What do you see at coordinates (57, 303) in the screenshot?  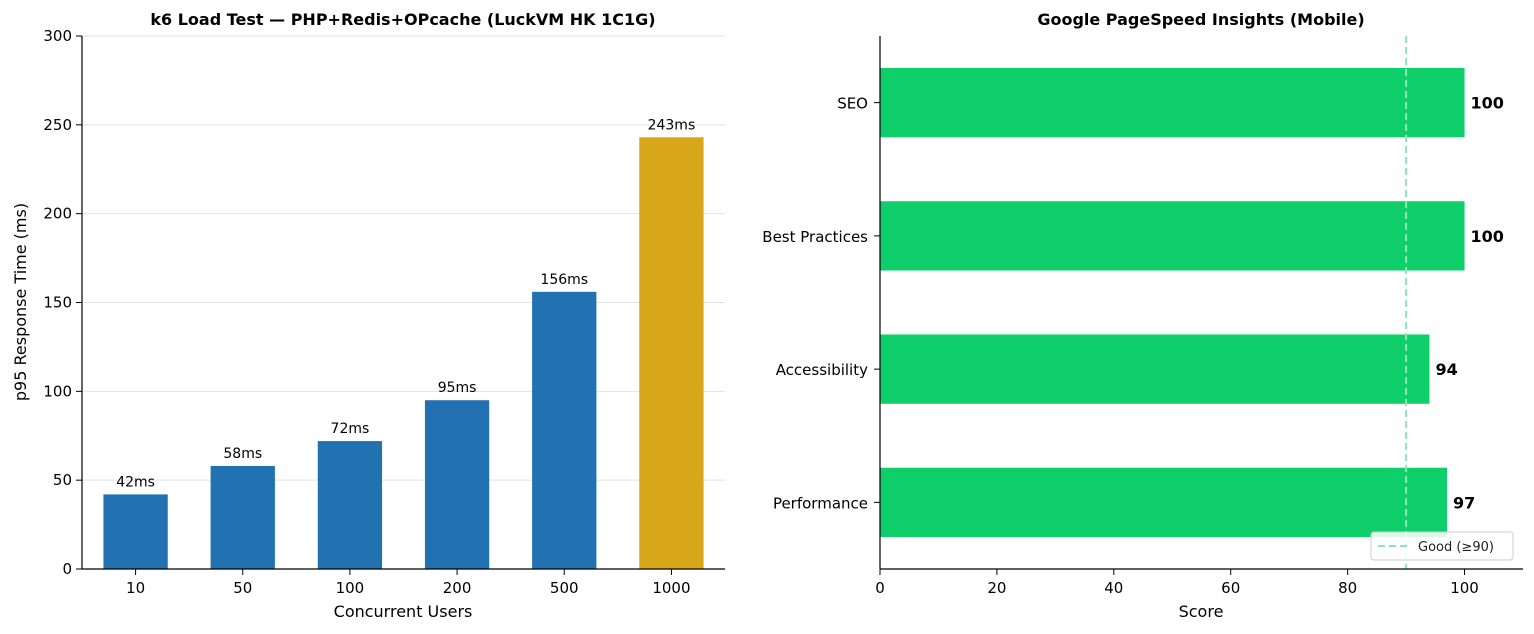 I see `y-tick-label: 150` at bounding box center [57, 303].